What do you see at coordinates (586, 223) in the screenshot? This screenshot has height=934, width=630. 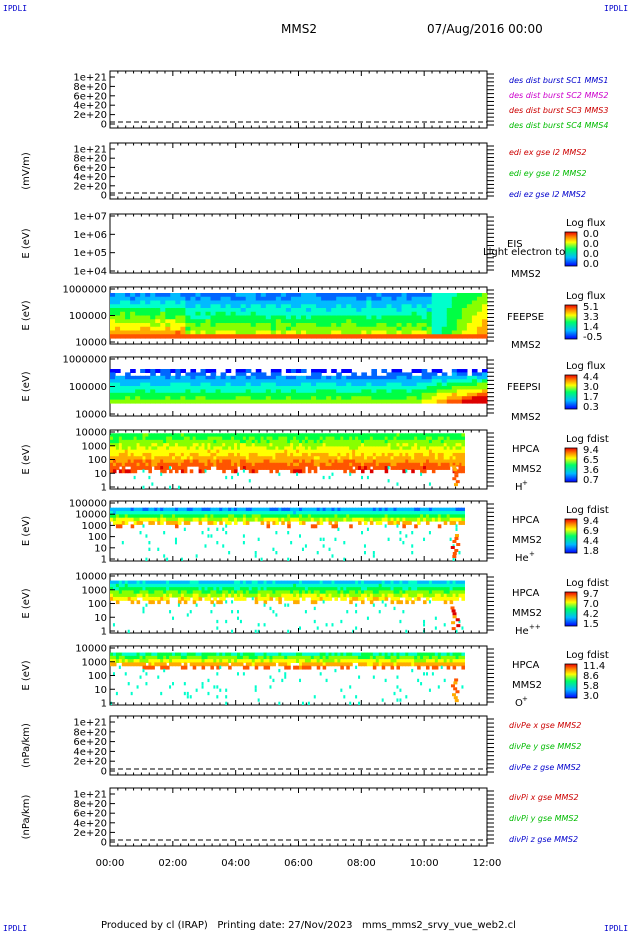 I see `cbar-title-eis: Log flux` at bounding box center [586, 223].